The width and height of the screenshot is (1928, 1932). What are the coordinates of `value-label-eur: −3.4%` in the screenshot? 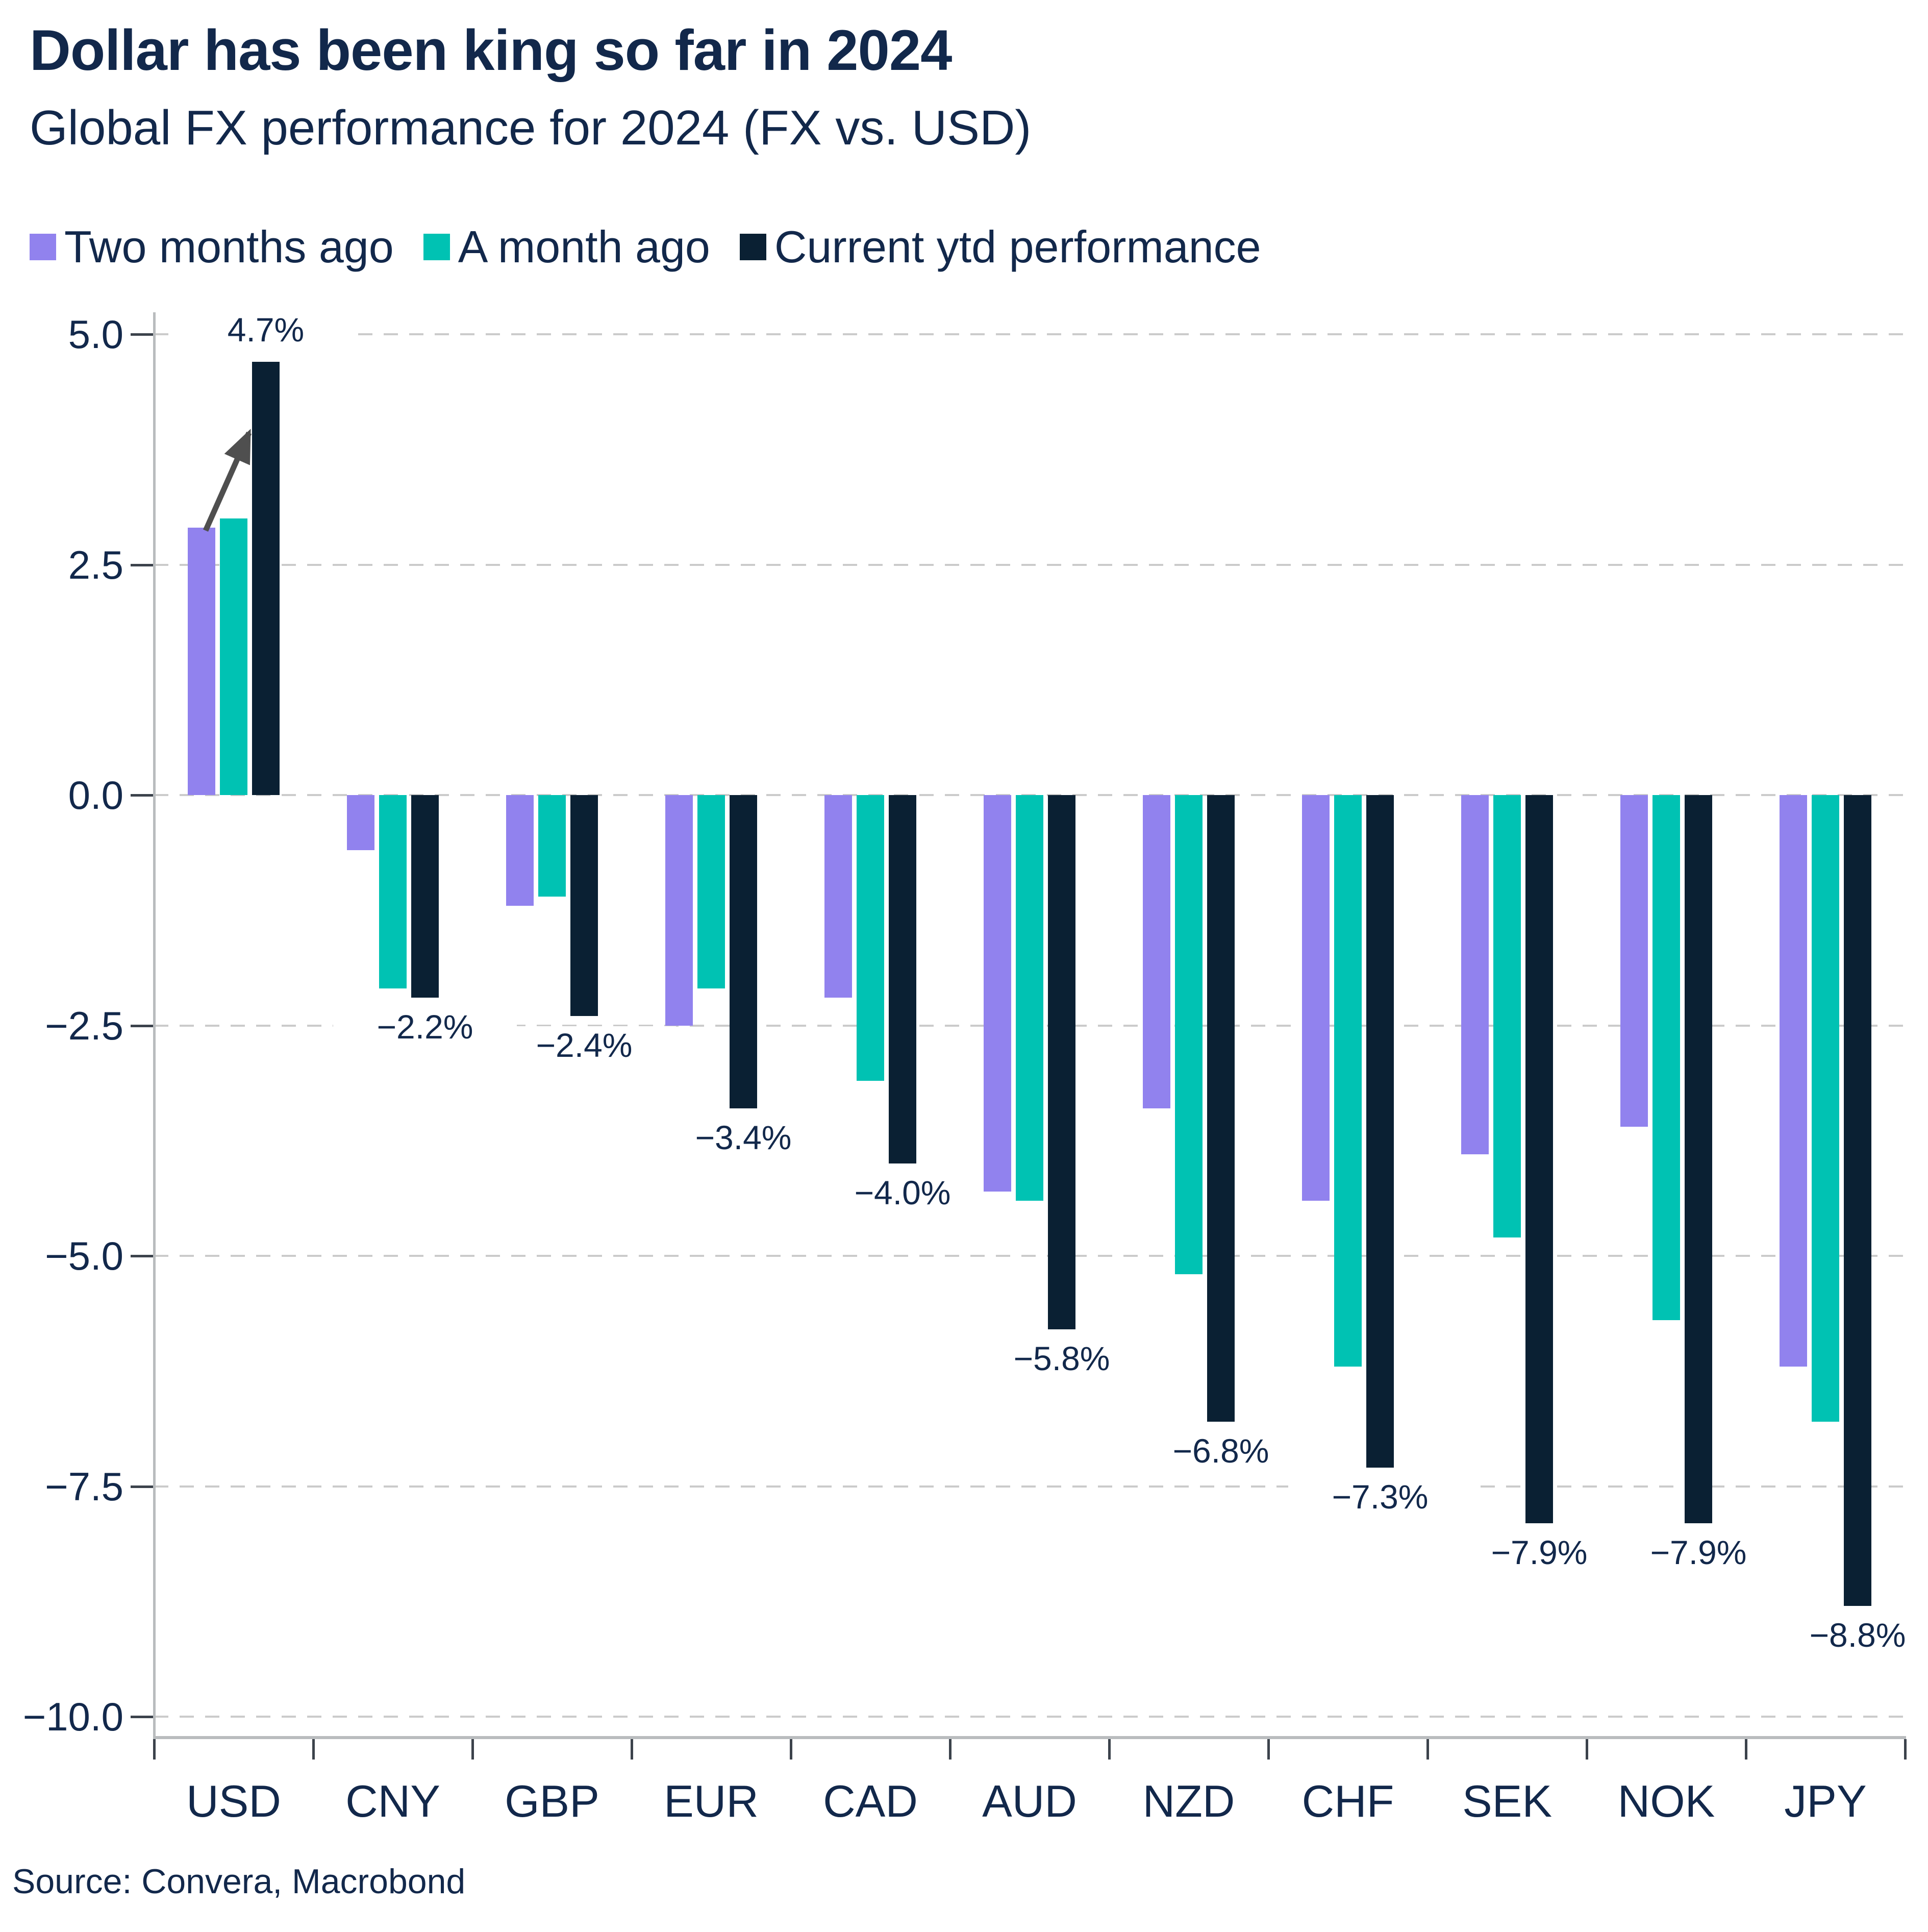 It's located at (743, 1138).